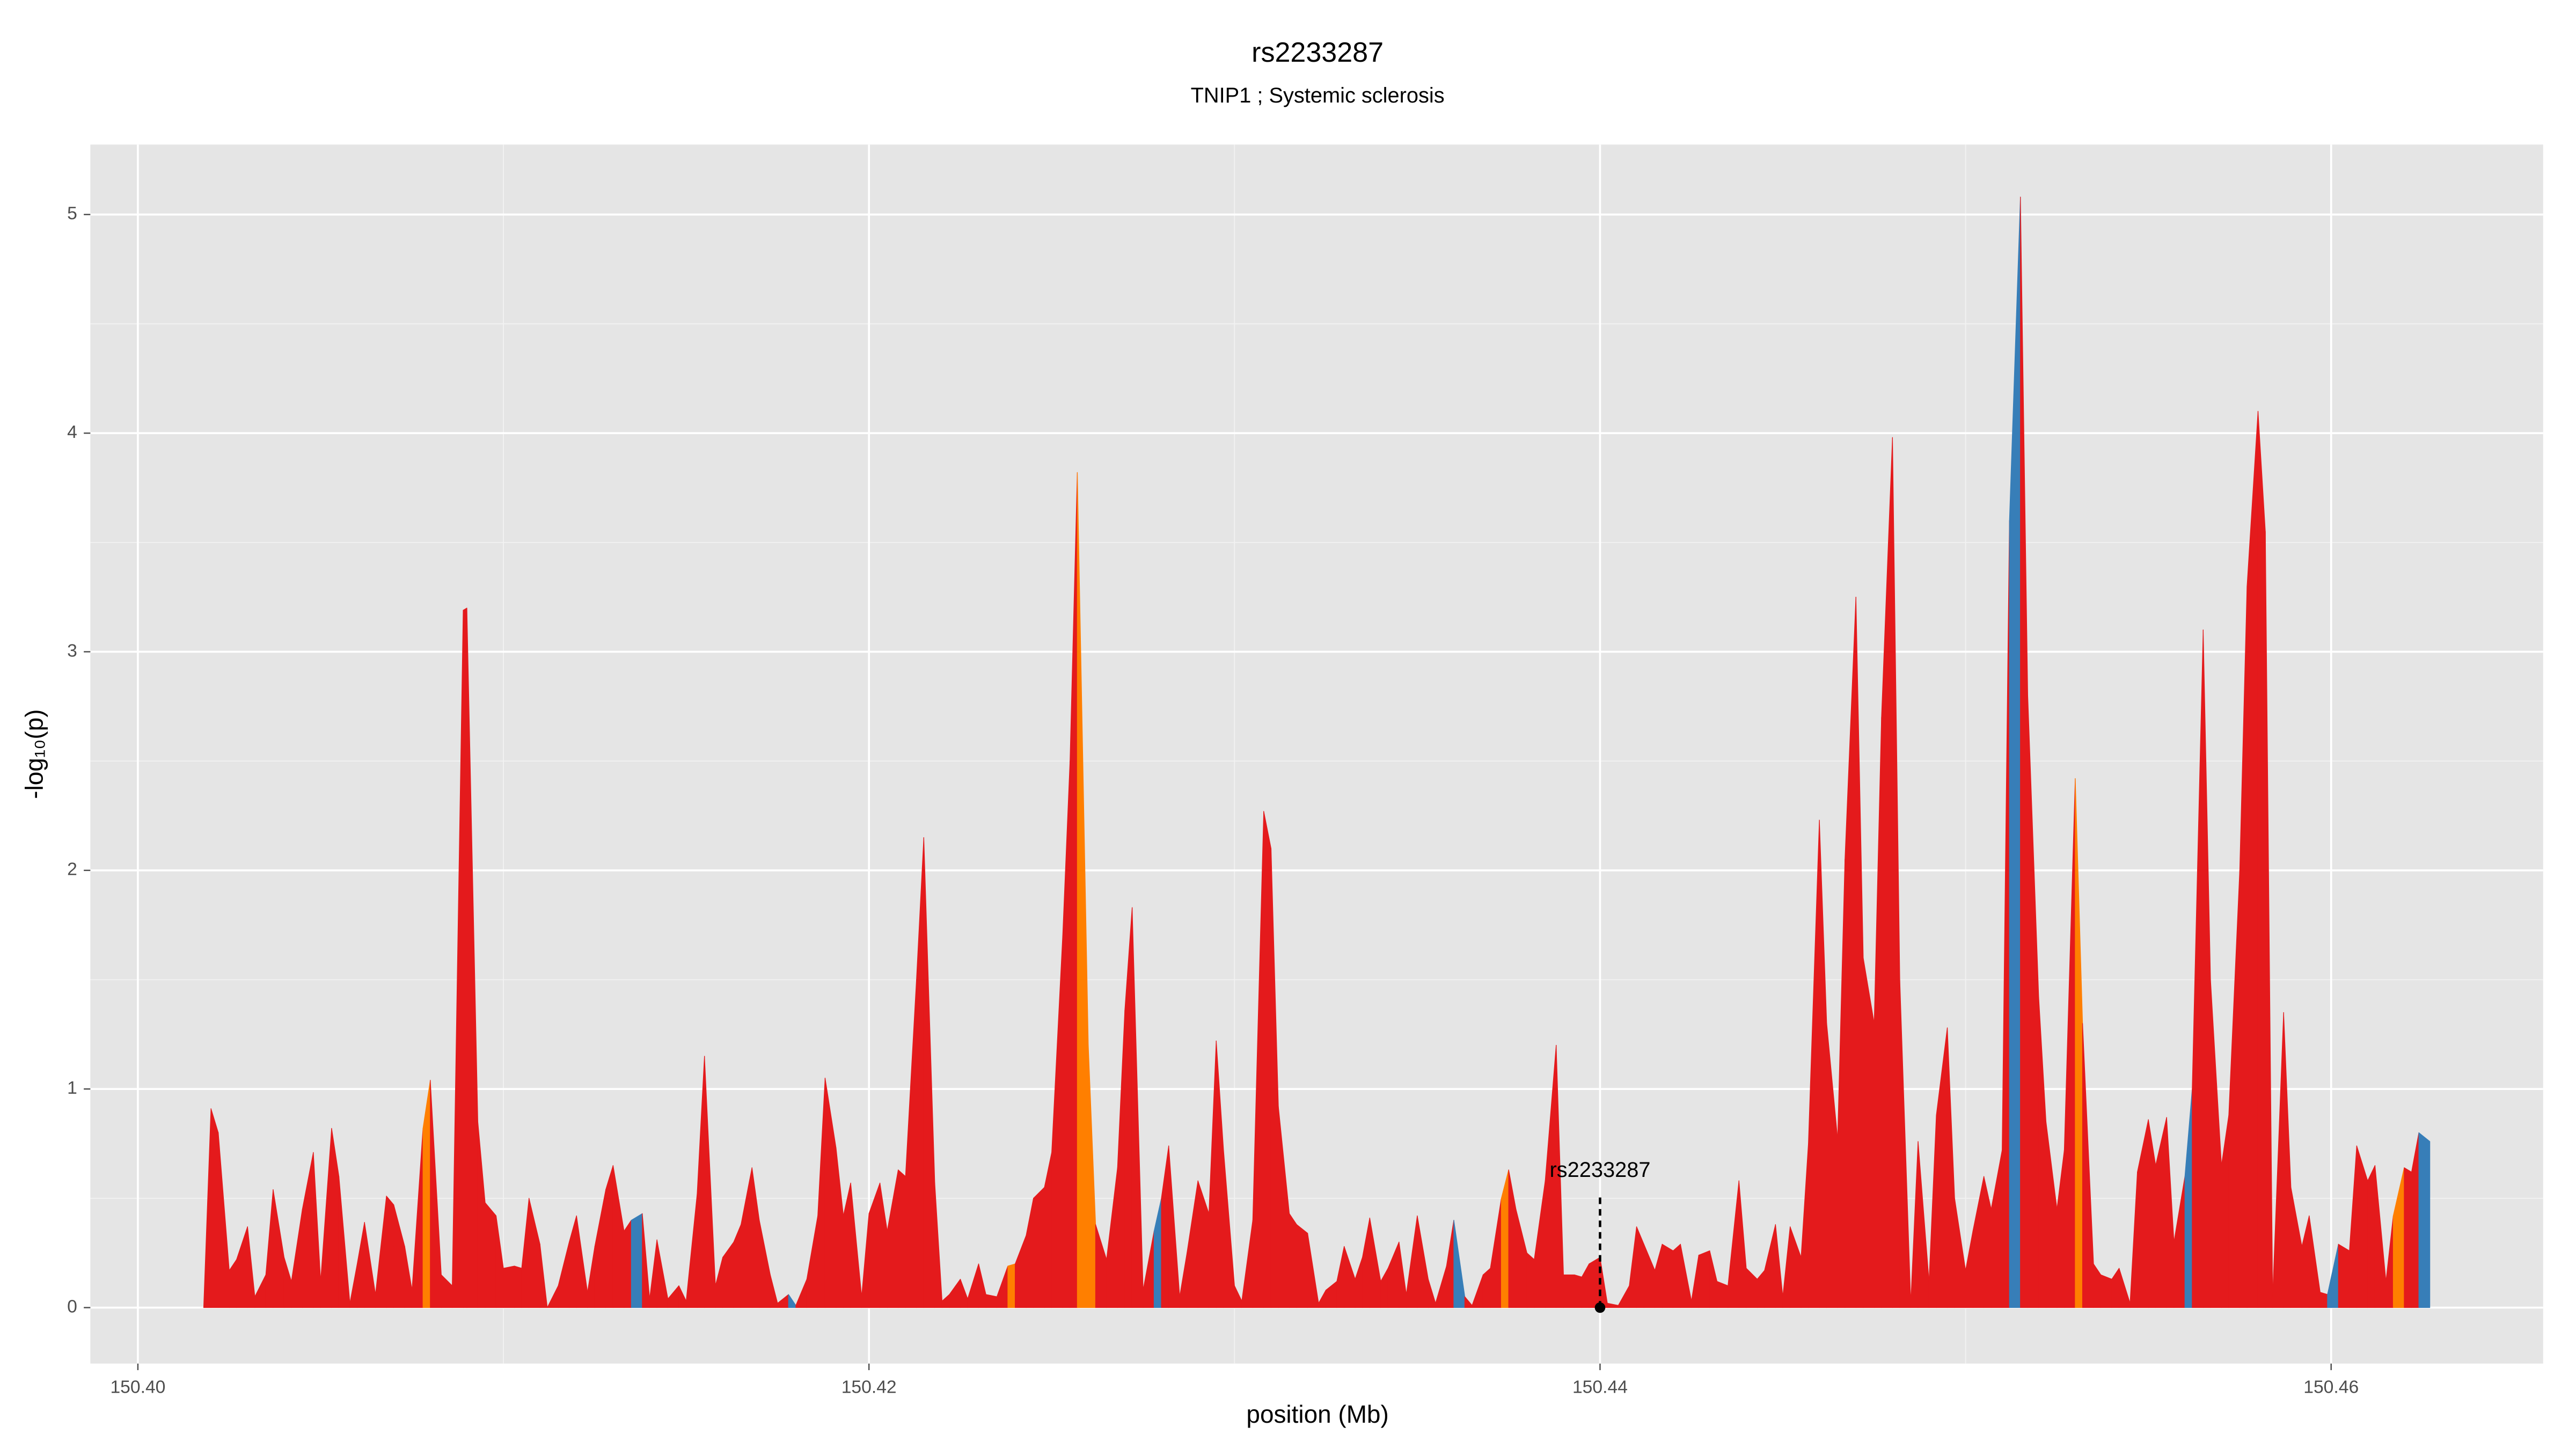 The width and height of the screenshot is (2576, 1449). What do you see at coordinates (72, 870) in the screenshot?
I see `y-tick-label: 2` at bounding box center [72, 870].